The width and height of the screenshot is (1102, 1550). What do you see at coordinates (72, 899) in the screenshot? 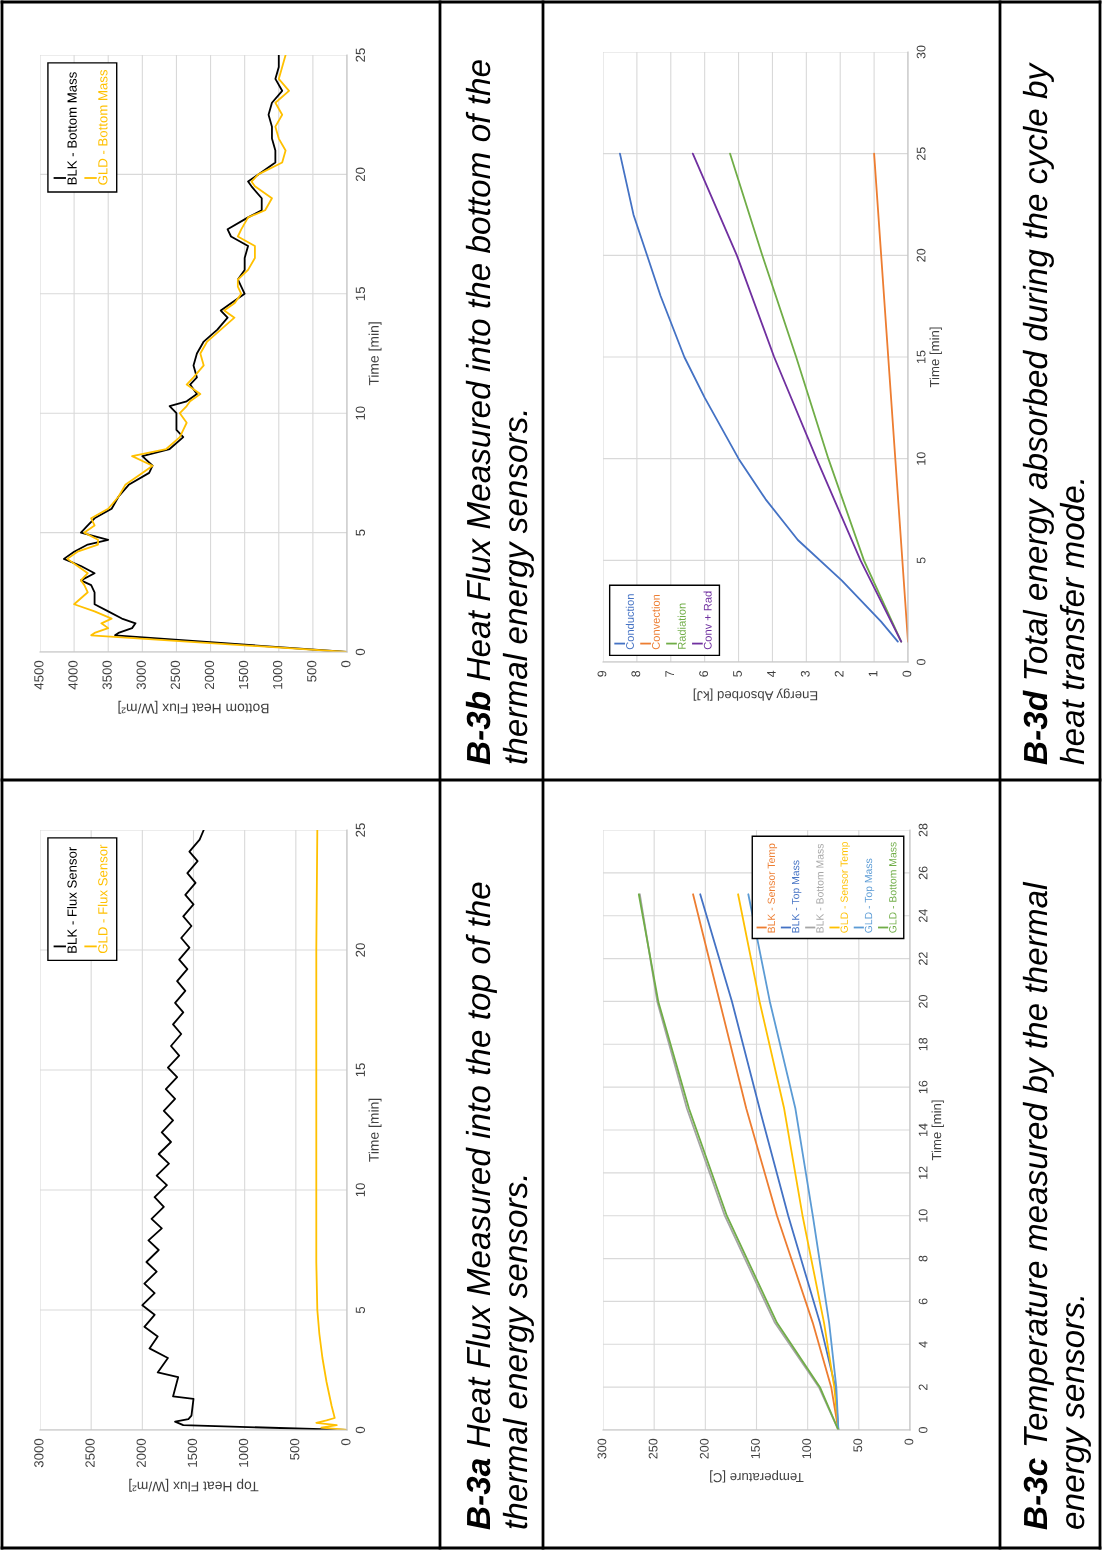
I see `text: BLK - Flux Sensor` at bounding box center [72, 899].